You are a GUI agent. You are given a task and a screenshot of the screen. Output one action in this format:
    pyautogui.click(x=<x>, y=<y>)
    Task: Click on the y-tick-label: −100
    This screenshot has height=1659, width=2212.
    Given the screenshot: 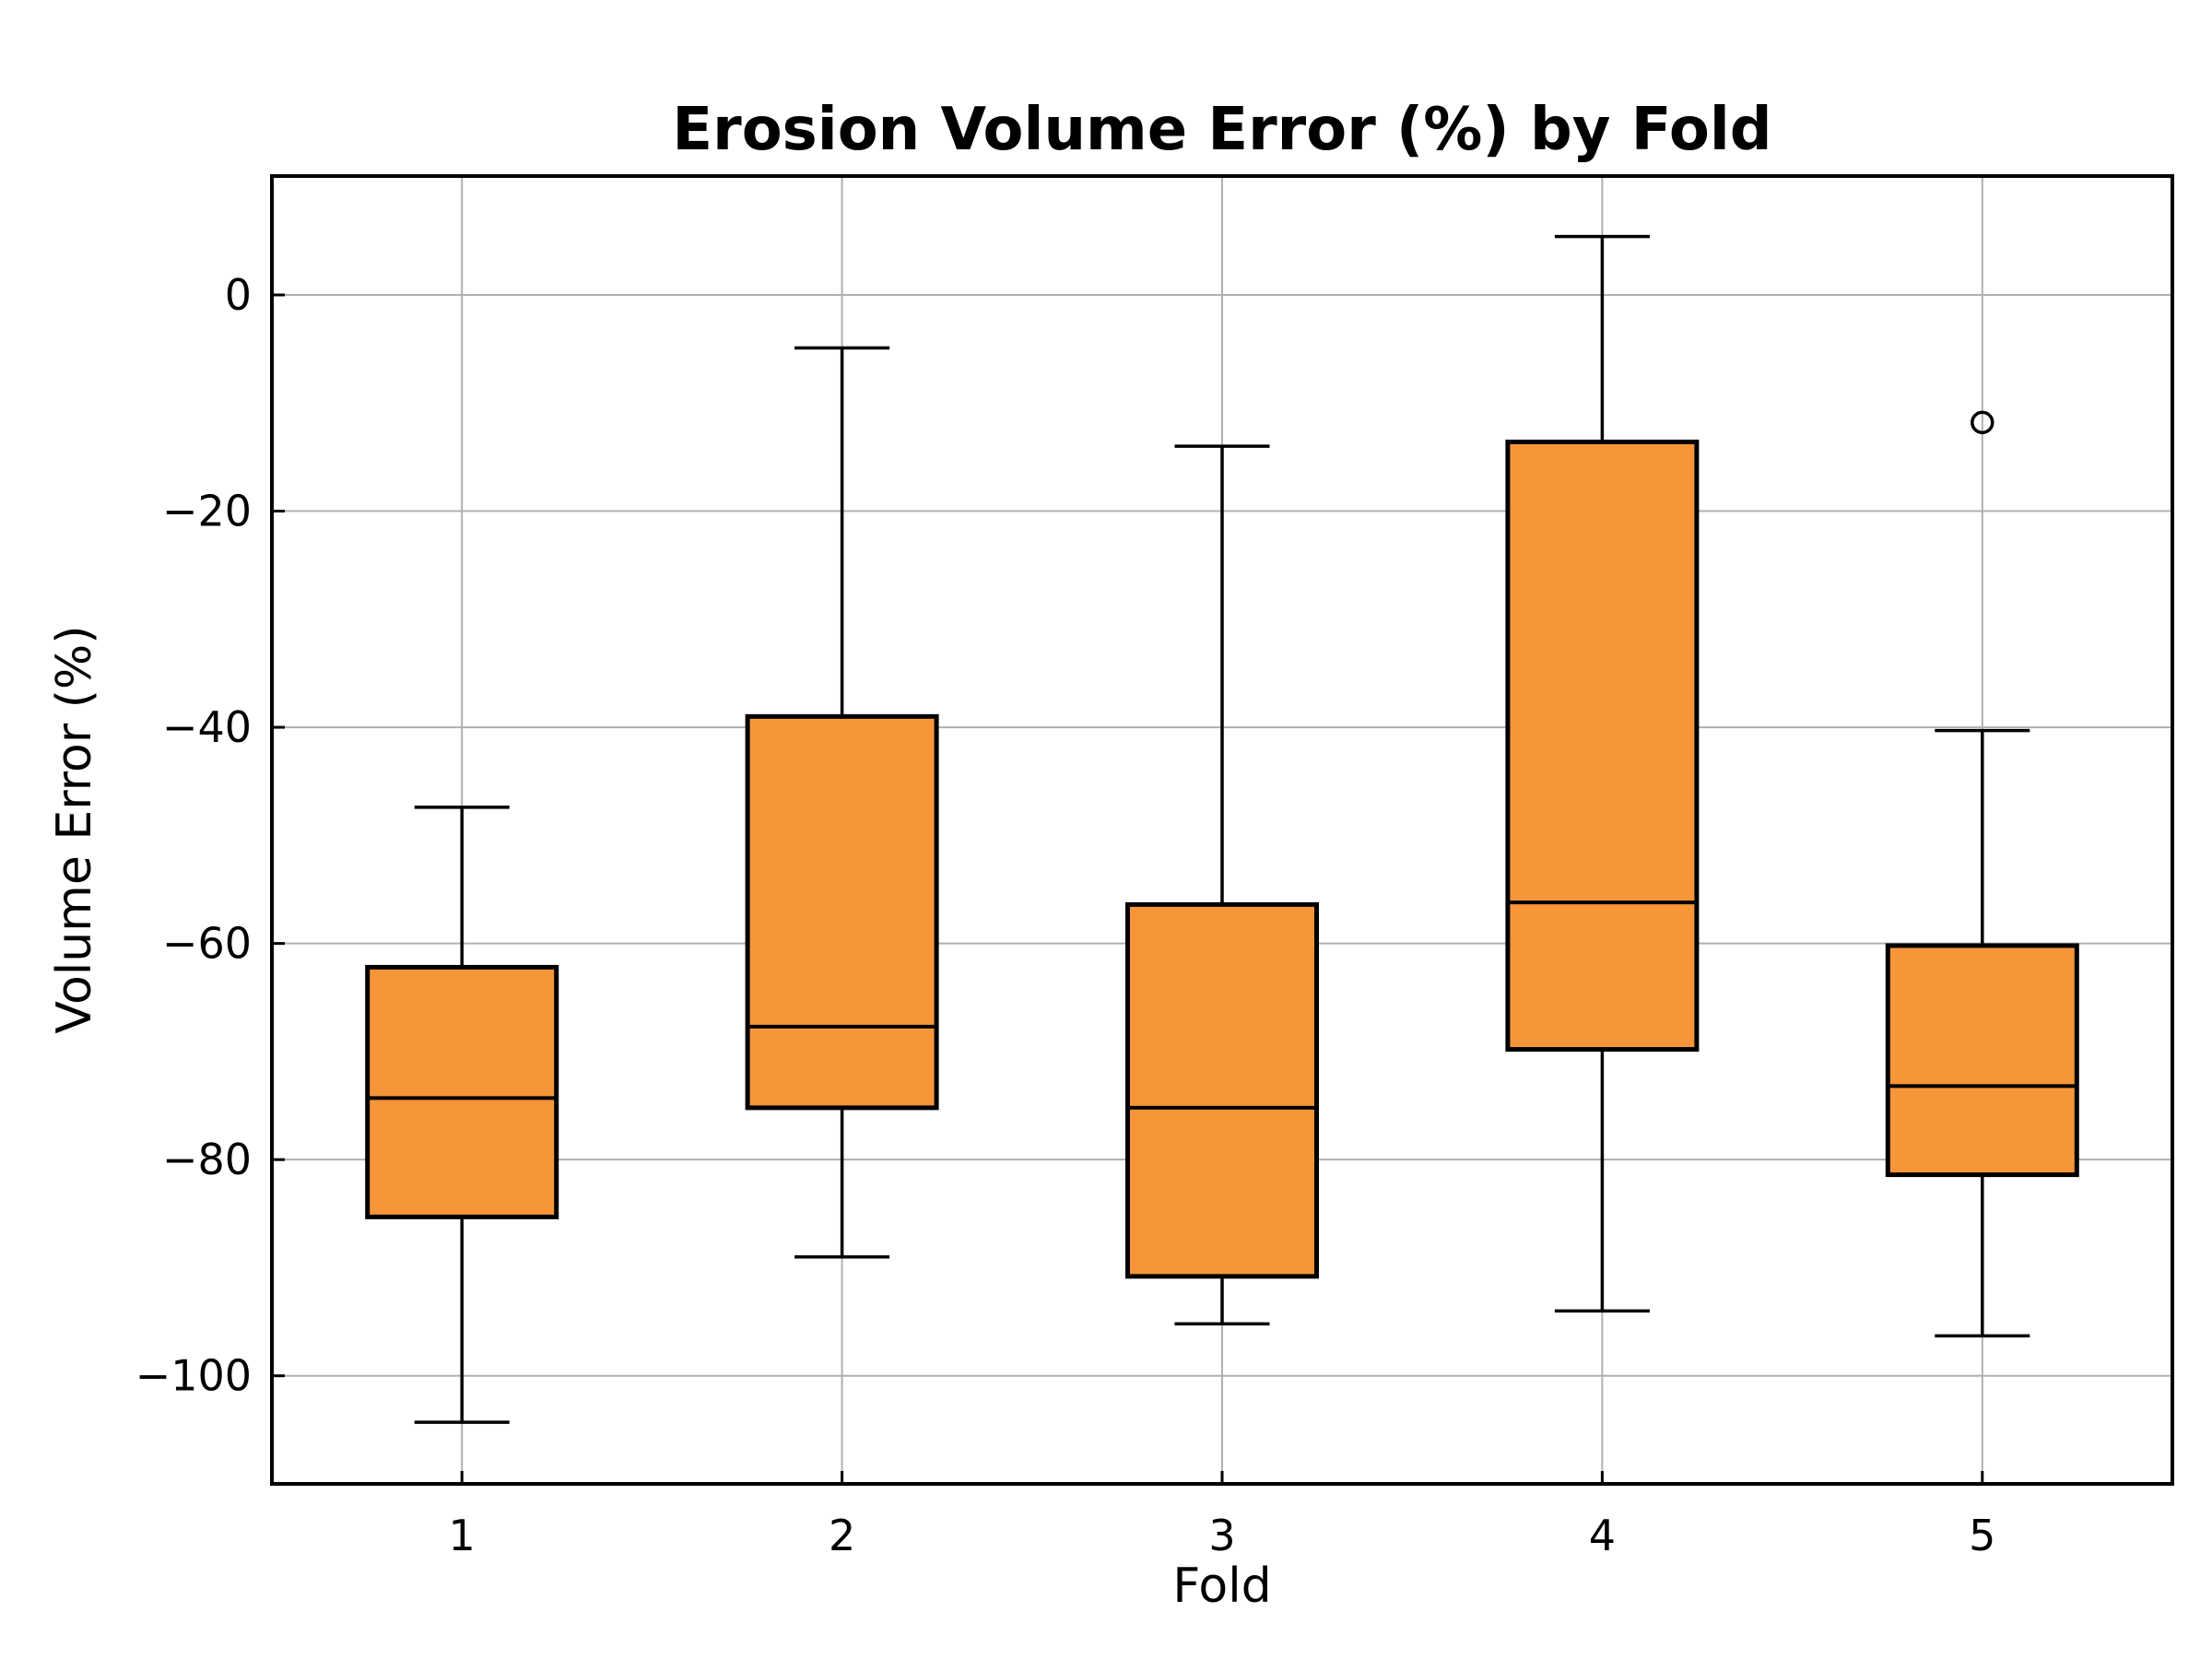 What is the action you would take?
    pyautogui.click(x=193, y=1376)
    